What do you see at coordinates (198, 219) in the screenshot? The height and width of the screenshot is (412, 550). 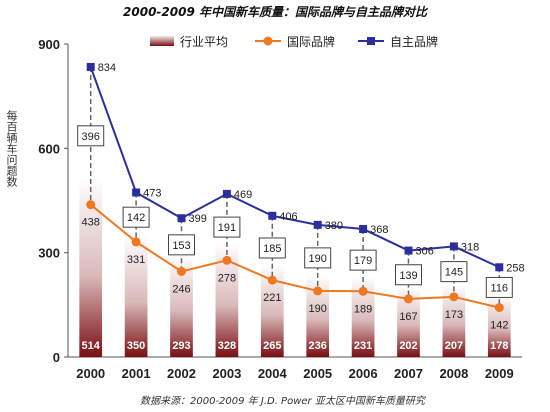 I see `value-label-domestic: 399` at bounding box center [198, 219].